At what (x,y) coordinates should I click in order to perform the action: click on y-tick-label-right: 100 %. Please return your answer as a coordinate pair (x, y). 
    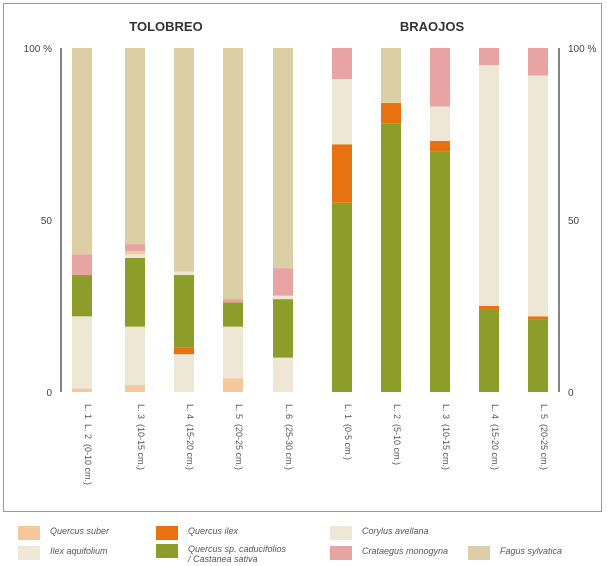
    Looking at the image, I should click on (582, 49).